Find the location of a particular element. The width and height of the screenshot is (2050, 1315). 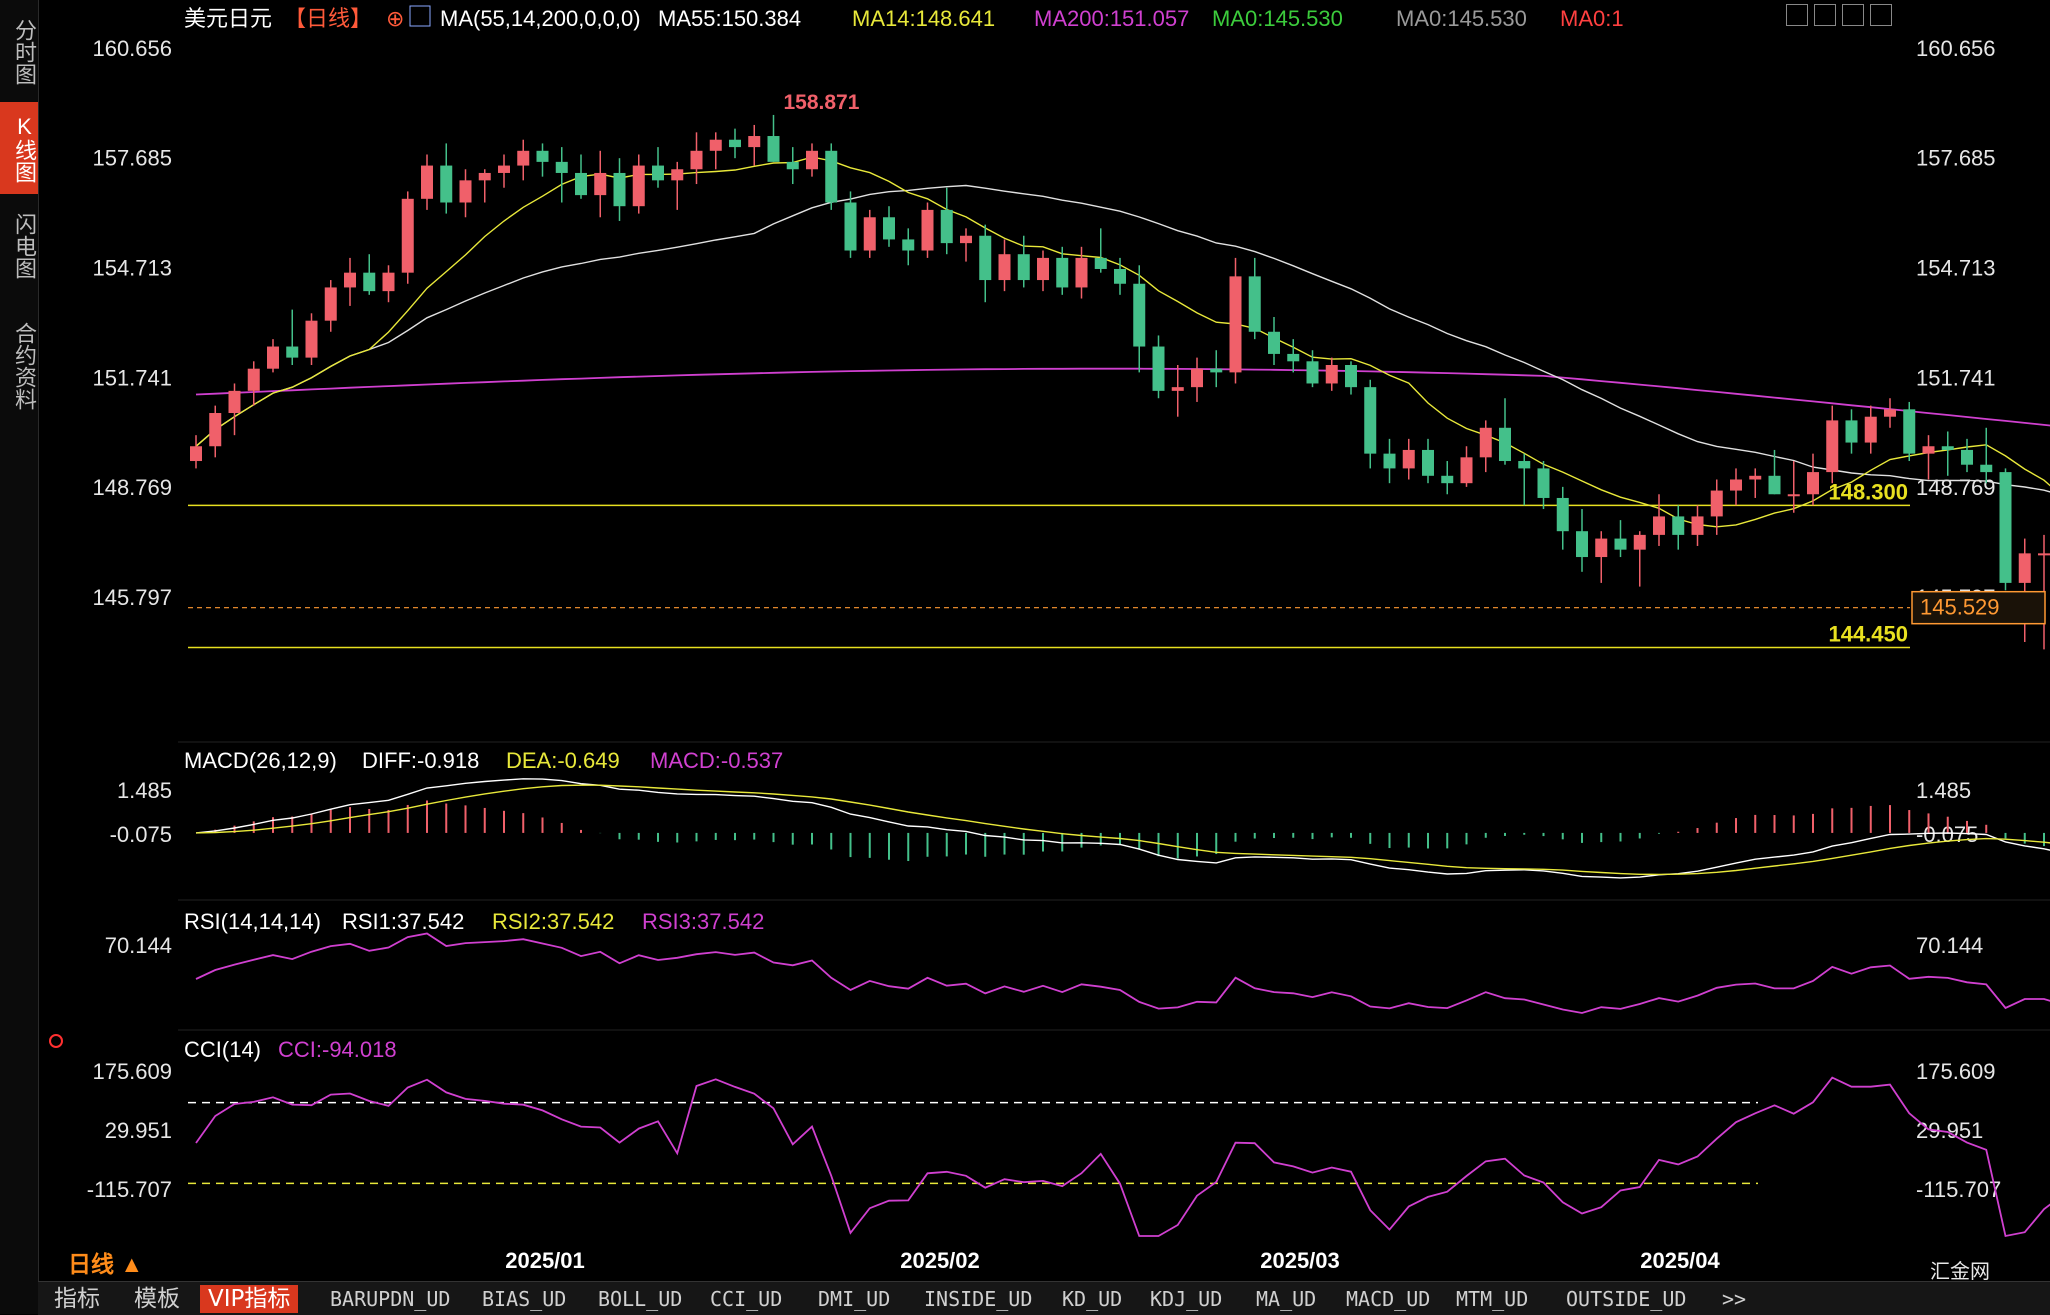

level-label-148300: 148.300 is located at coordinates (1868, 491).